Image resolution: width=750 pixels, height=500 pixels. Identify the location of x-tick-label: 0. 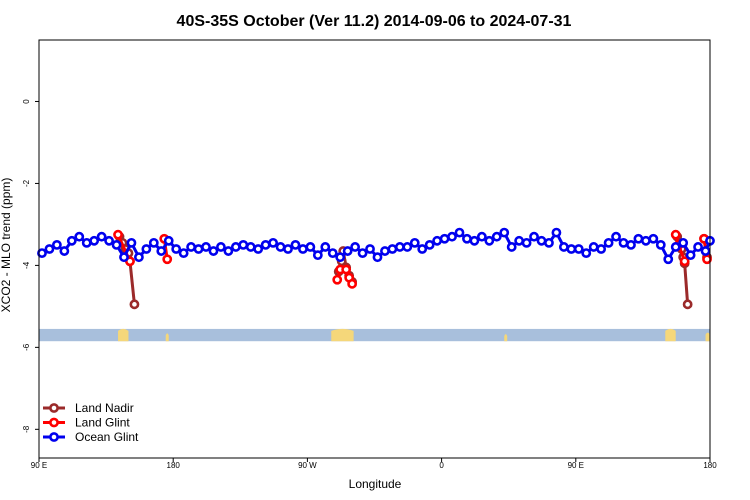
(441, 465).